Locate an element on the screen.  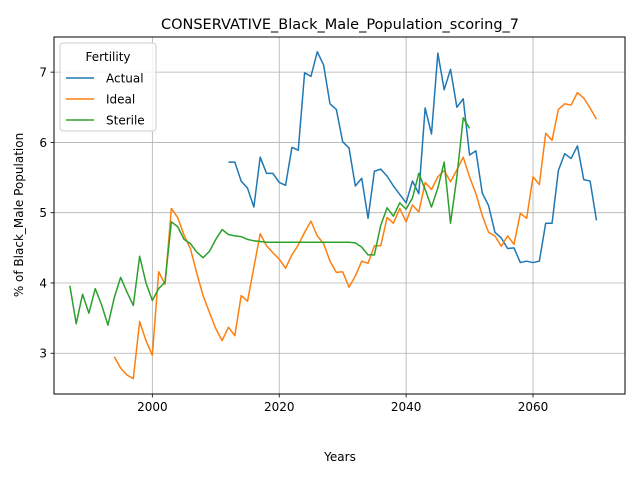
legend-box is located at coordinates (108, 87).